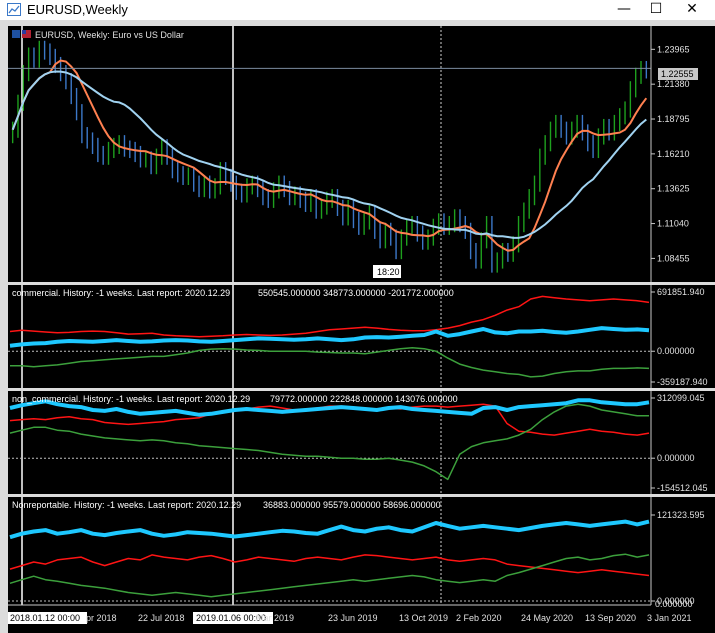 This screenshot has width=715, height=633. What do you see at coordinates (357, 10) in the screenshot?
I see `window-titlebar: EURUSD,Weekly — ☐ ✕` at bounding box center [357, 10].